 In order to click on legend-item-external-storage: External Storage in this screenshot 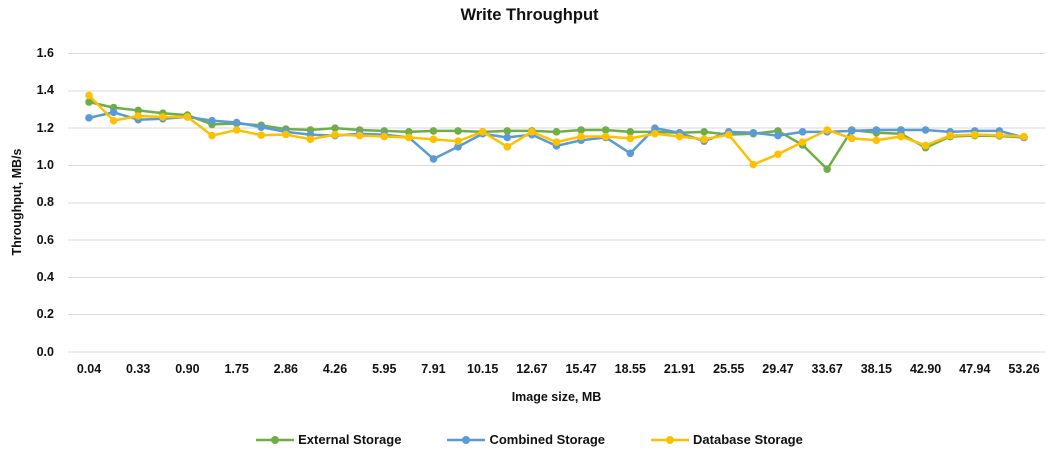, I will do `click(328, 439)`.